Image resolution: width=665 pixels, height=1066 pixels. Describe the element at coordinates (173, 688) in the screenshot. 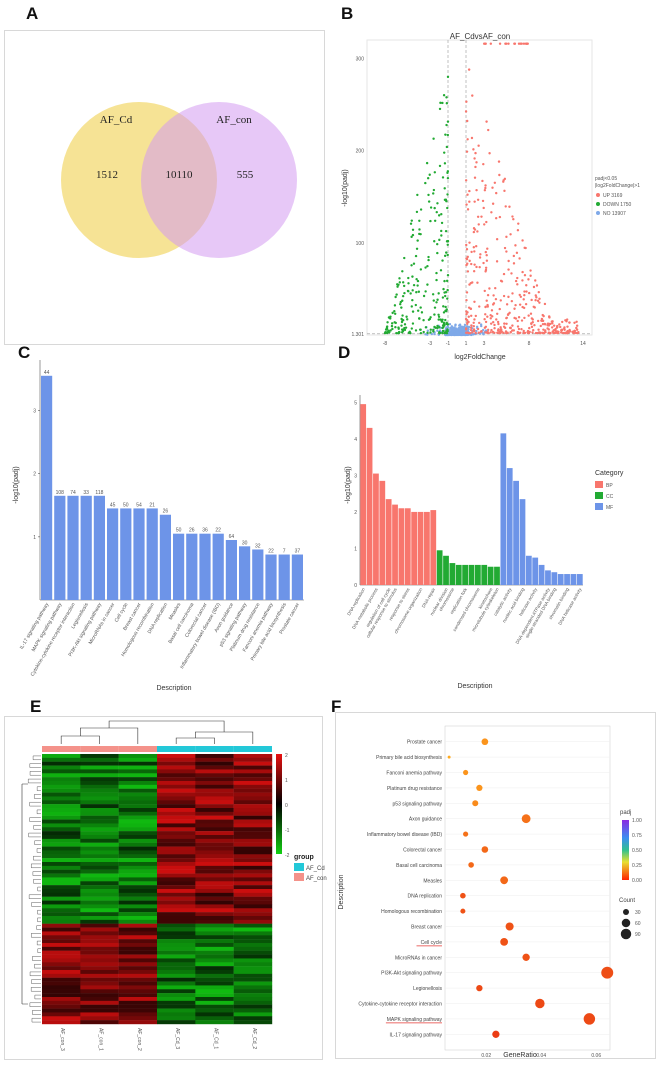

I see `kegg-x-label: Description` at that location.